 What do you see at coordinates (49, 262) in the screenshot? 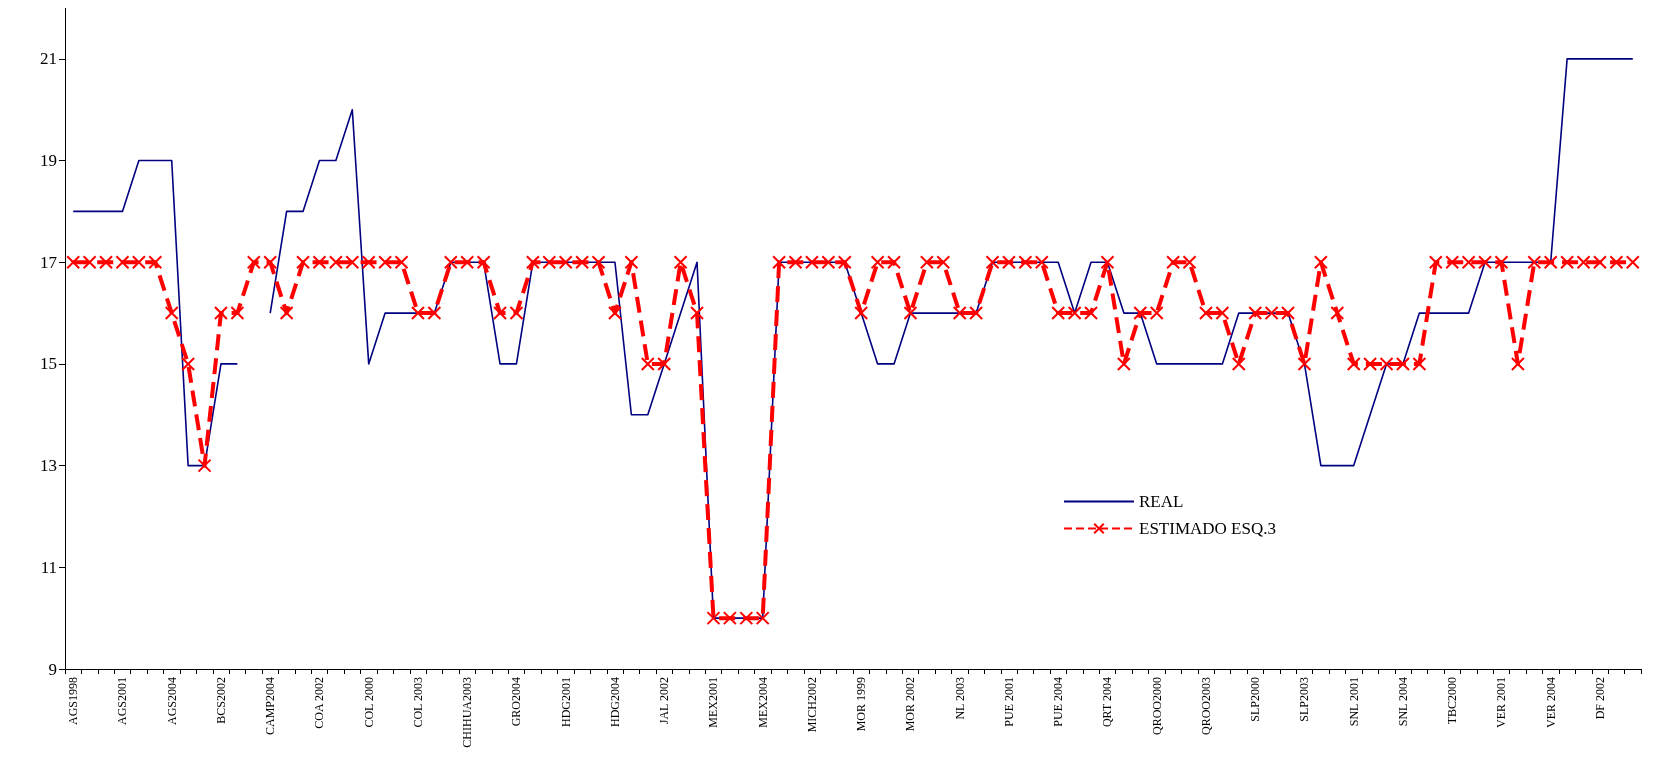
I see `y-tick-label: 17` at bounding box center [49, 262].